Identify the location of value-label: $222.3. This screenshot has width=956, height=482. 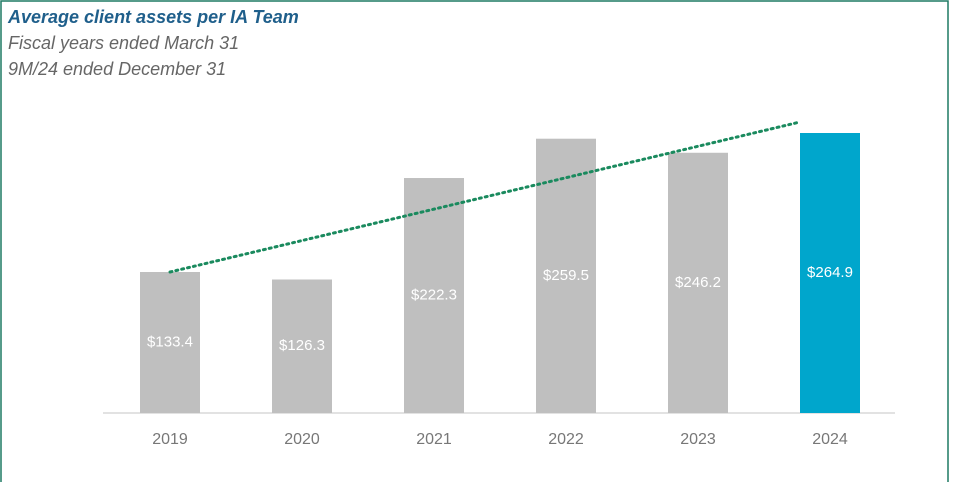
(434, 294).